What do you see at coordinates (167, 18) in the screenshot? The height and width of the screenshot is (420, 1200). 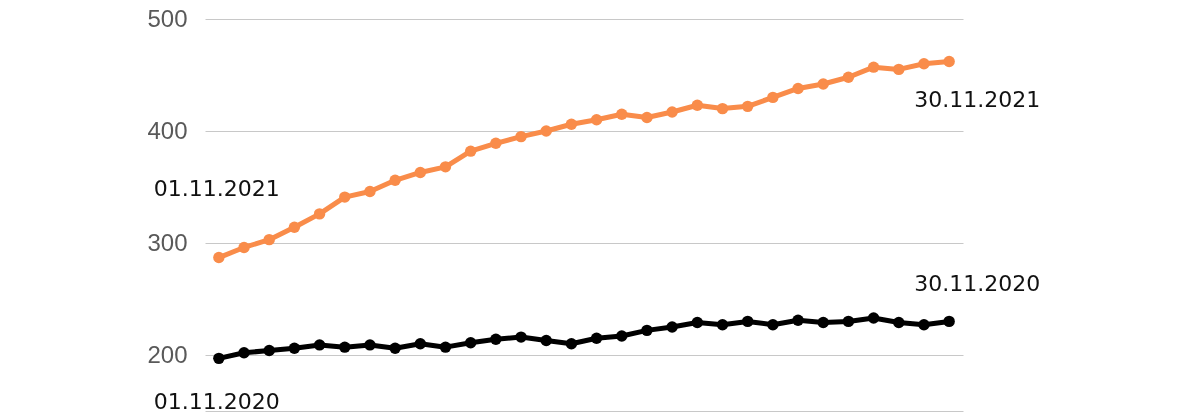 I see `y-tick-label: 500` at bounding box center [167, 18].